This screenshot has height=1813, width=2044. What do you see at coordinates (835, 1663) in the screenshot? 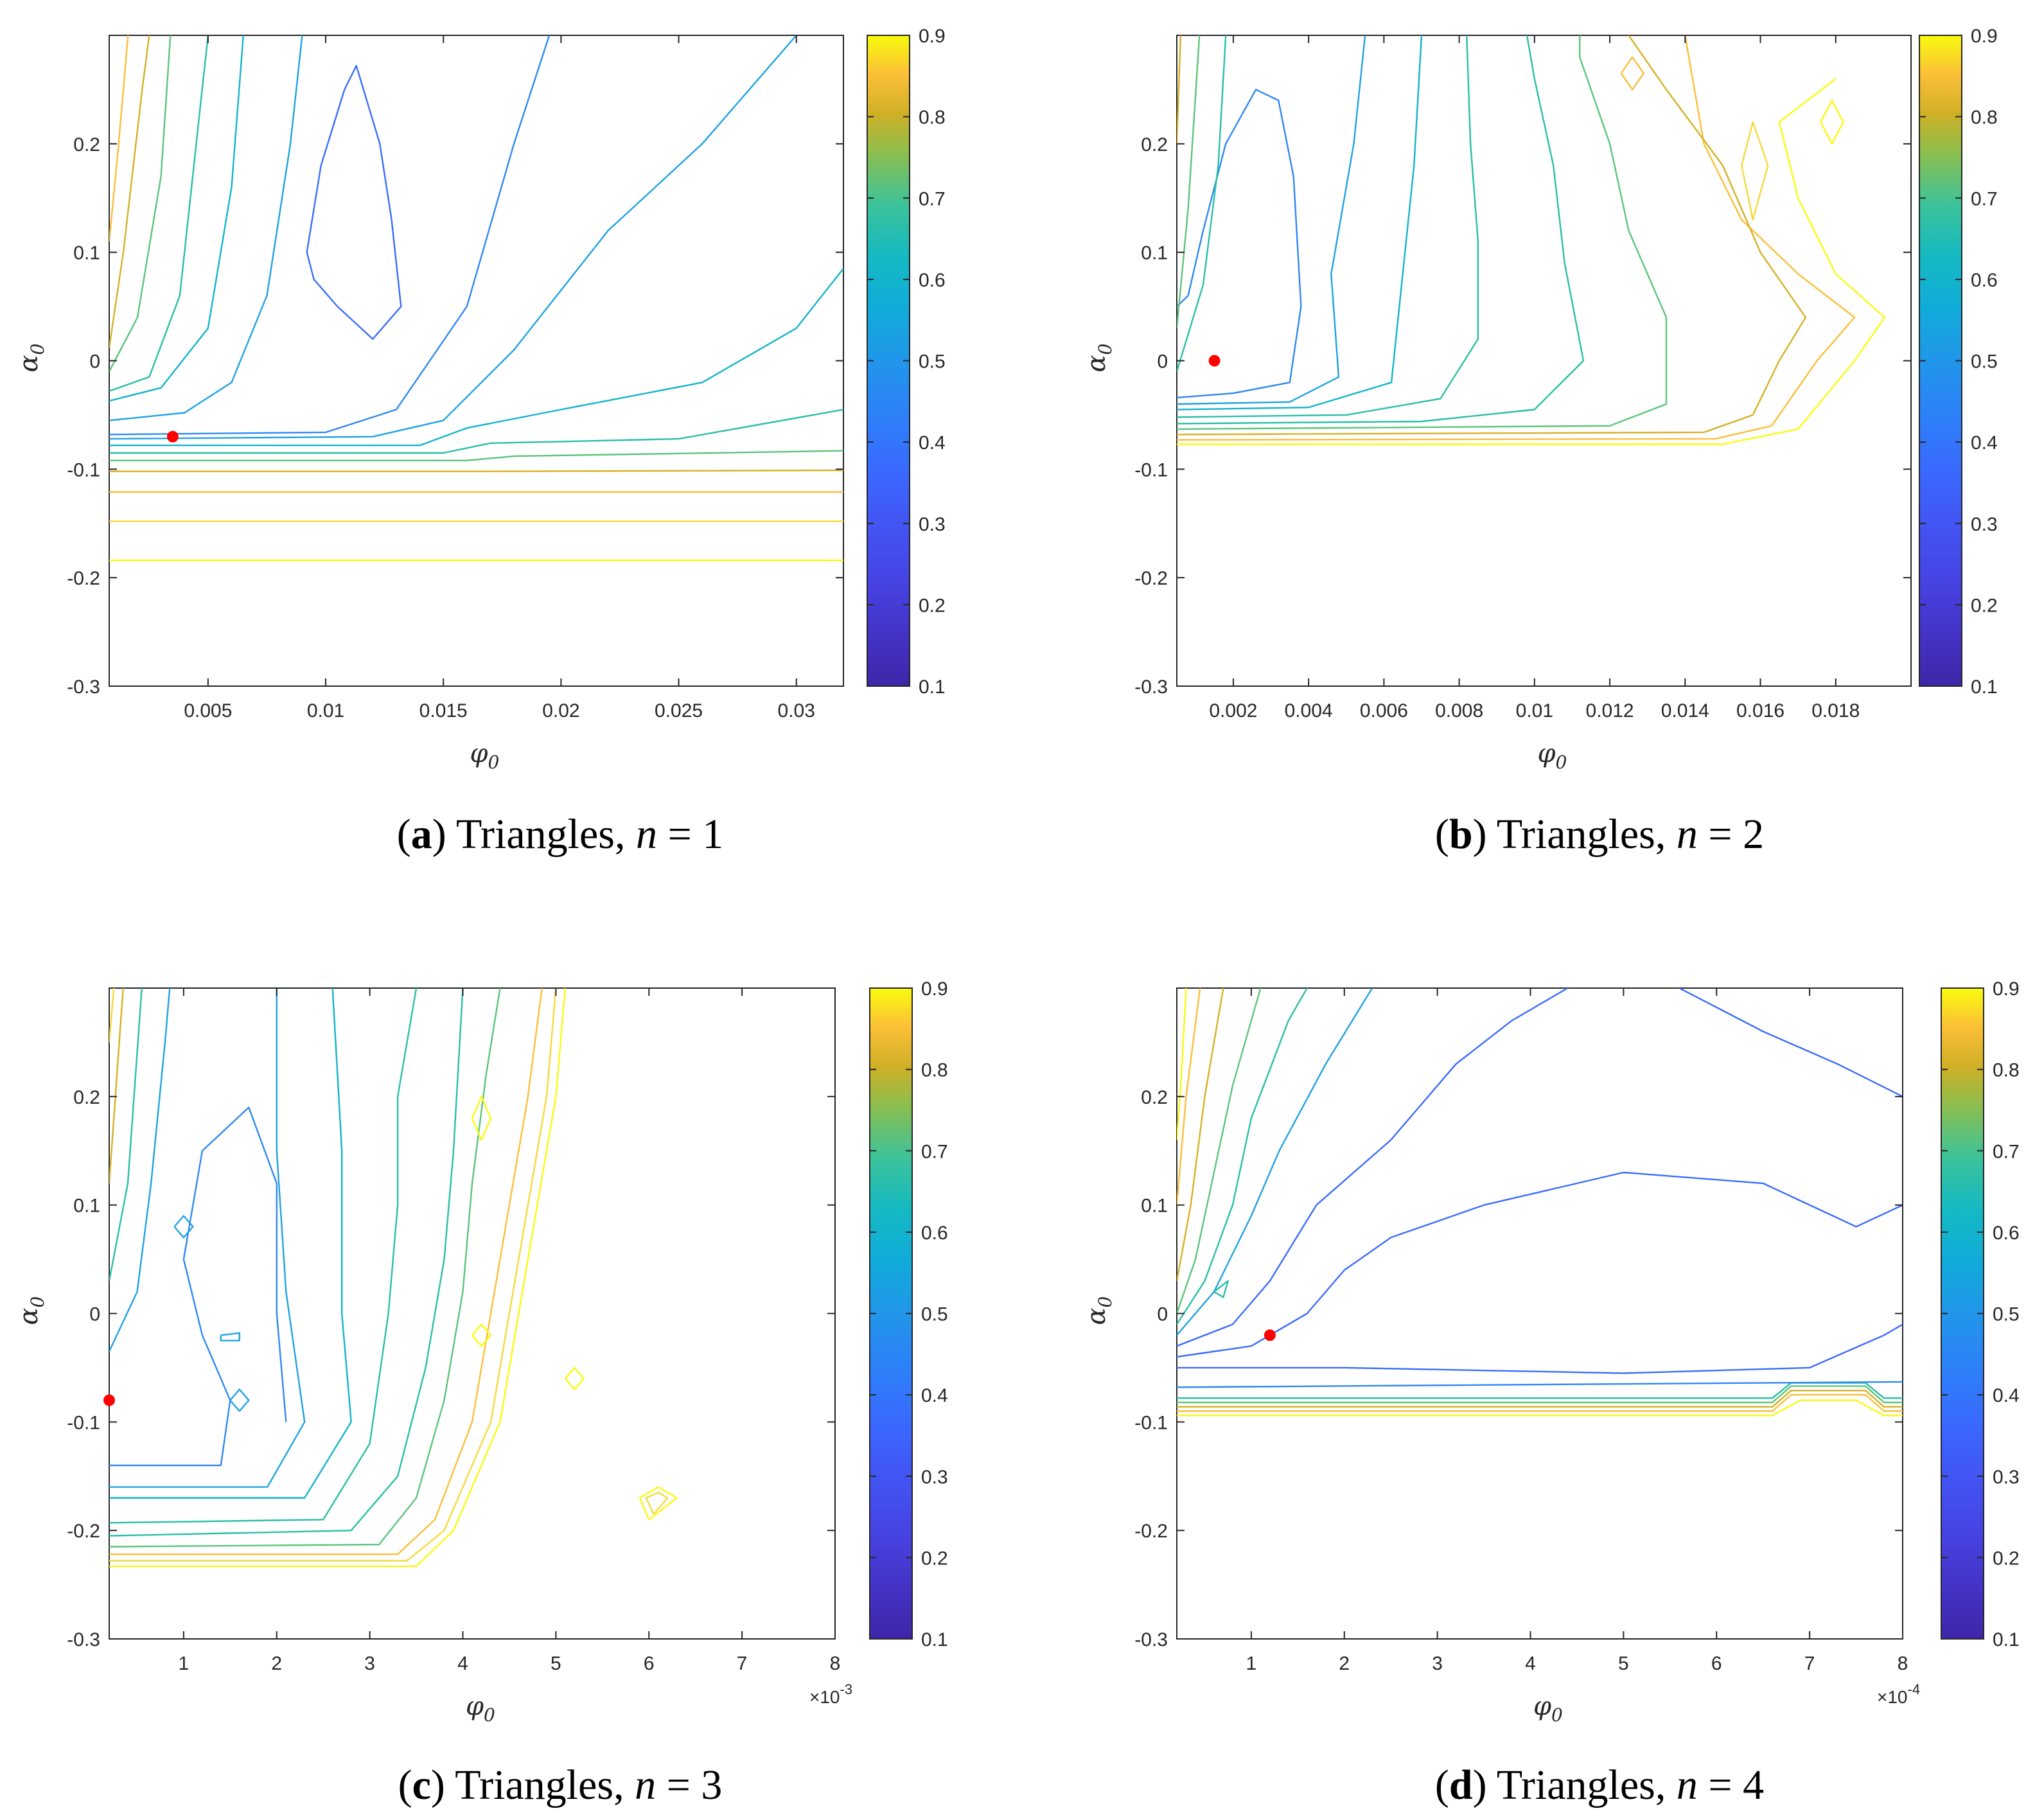
I see `x-tick-label: 8` at bounding box center [835, 1663].